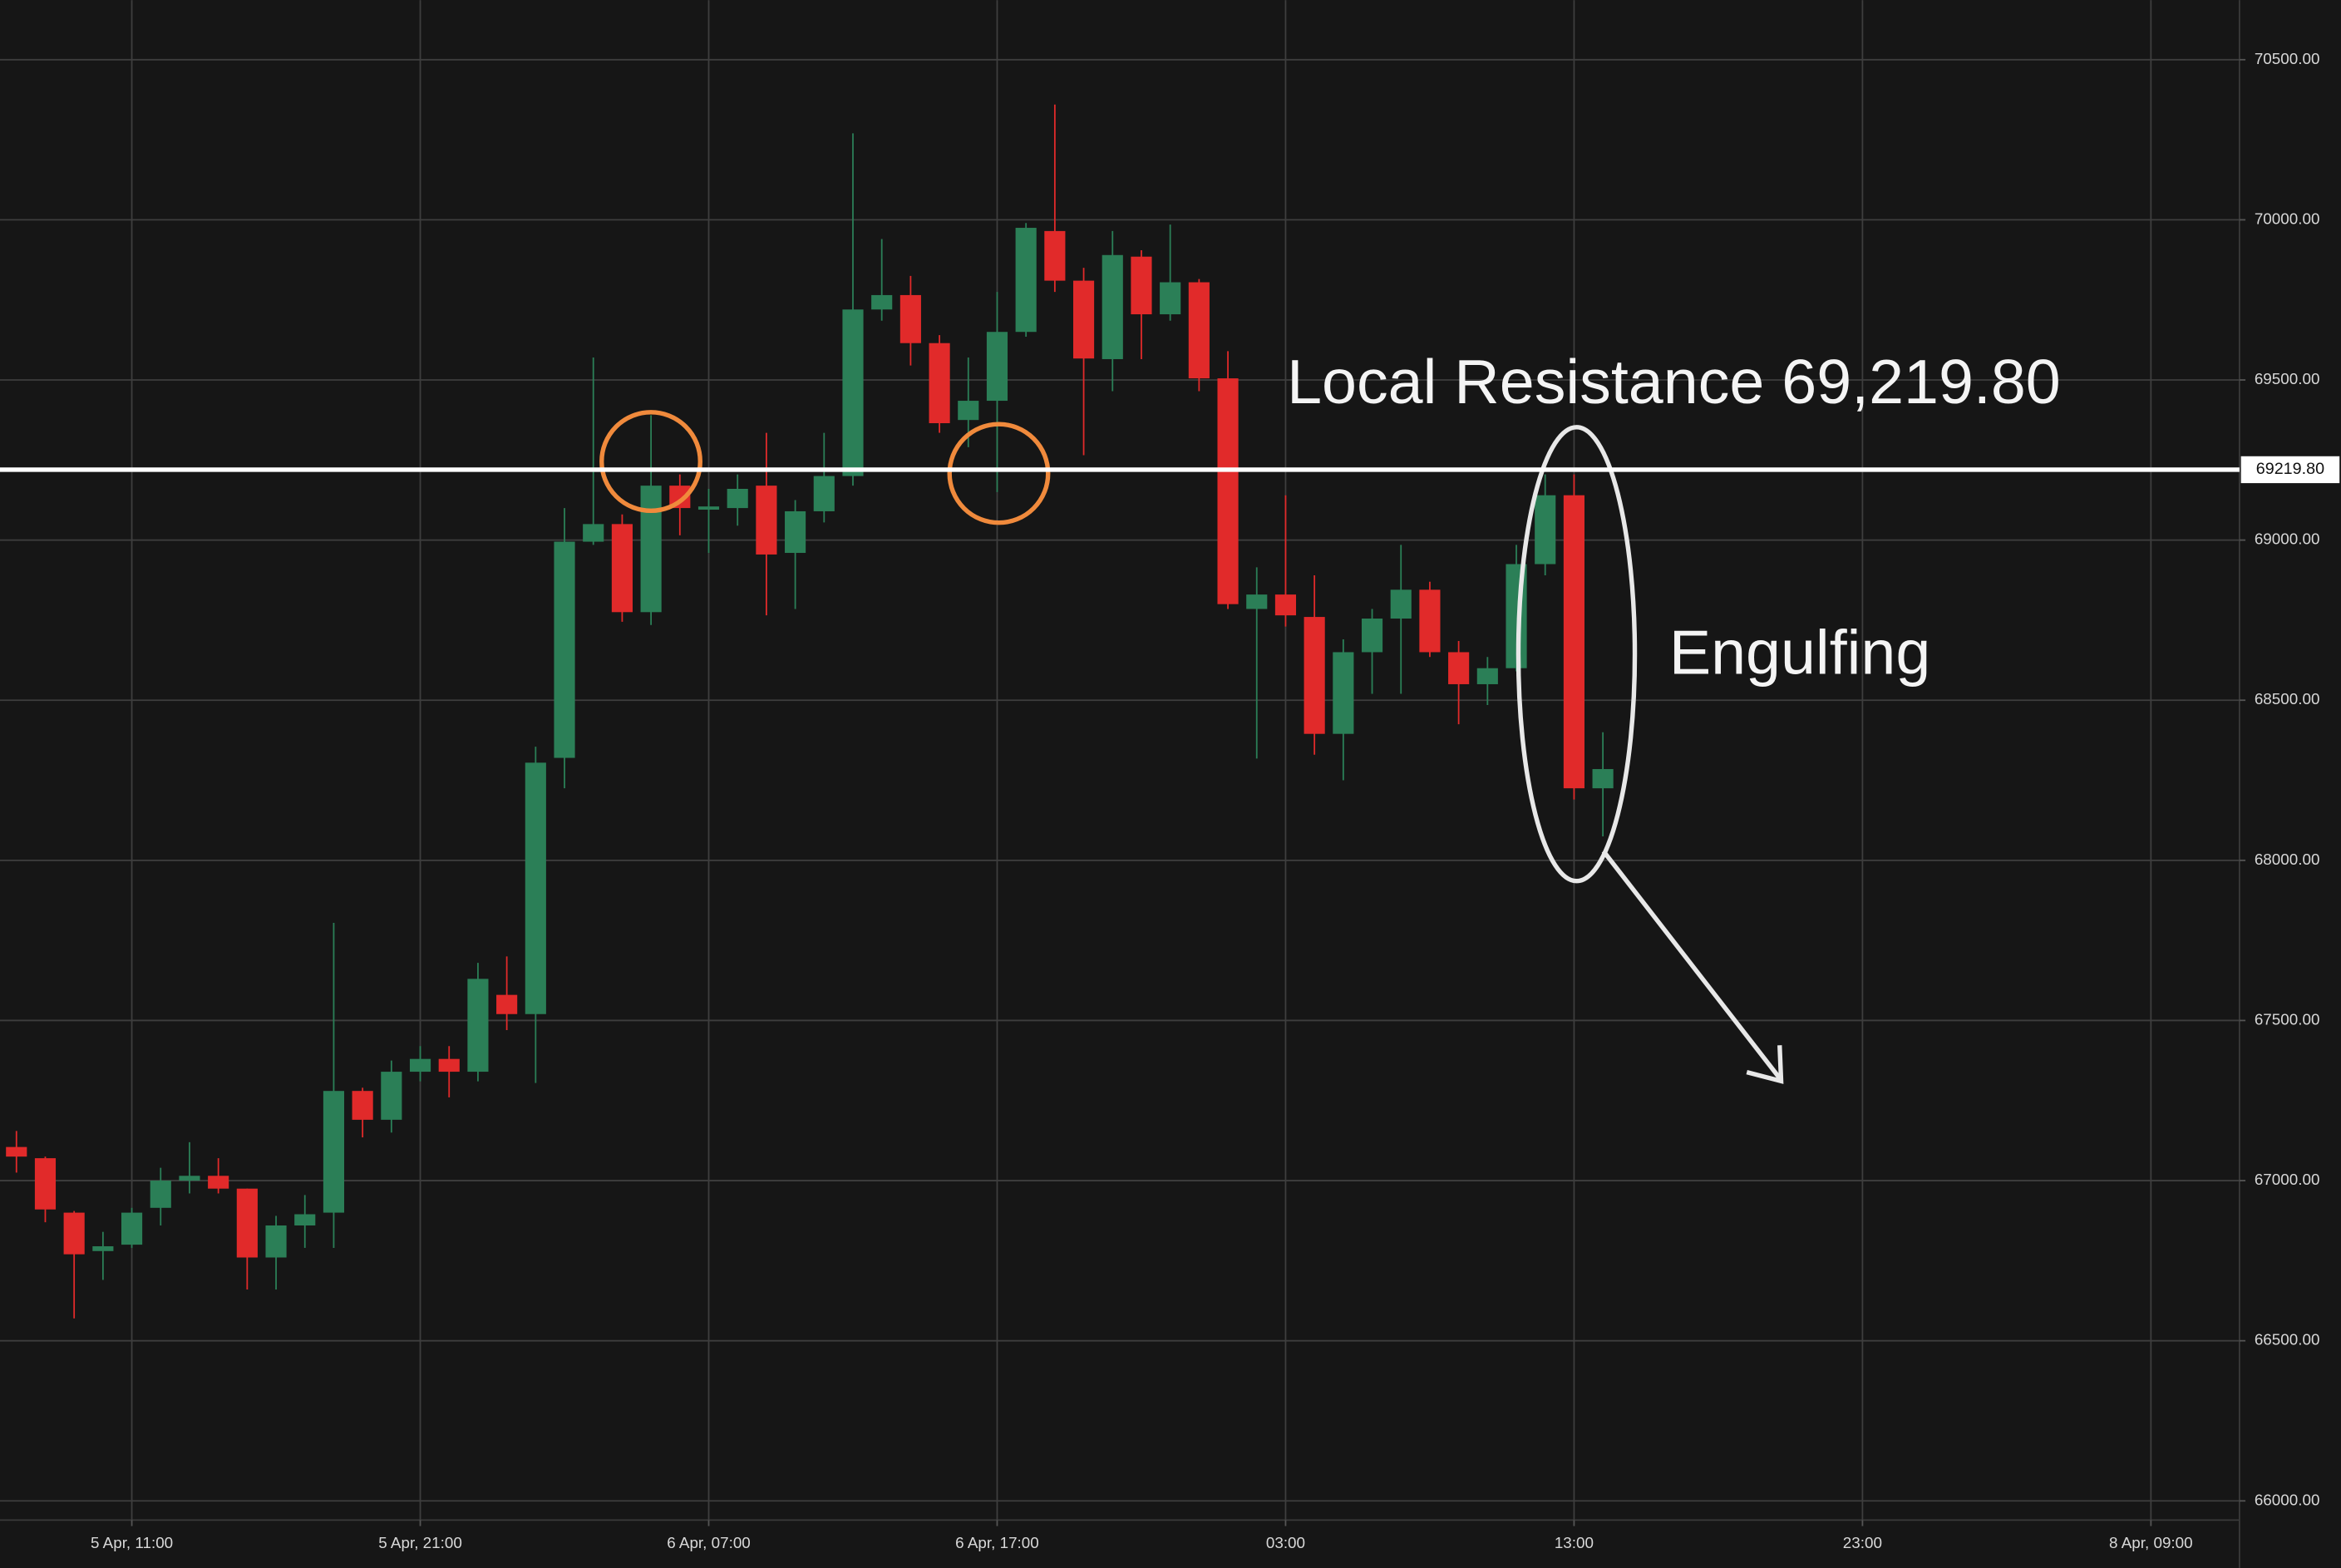  I want to click on resistance-annotation: Local Resistance 69,219.80, so click(1674, 382).